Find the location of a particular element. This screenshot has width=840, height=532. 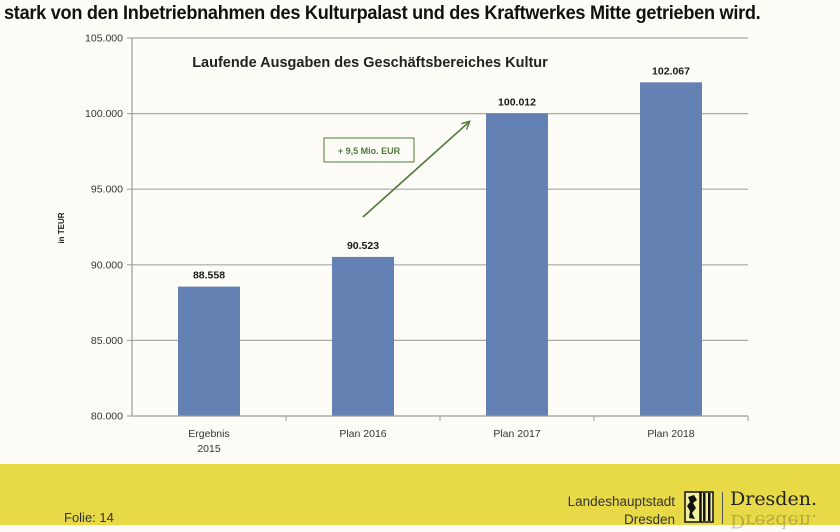

annotation: + 9,5 Mio. EUR is located at coordinates (396, 170).